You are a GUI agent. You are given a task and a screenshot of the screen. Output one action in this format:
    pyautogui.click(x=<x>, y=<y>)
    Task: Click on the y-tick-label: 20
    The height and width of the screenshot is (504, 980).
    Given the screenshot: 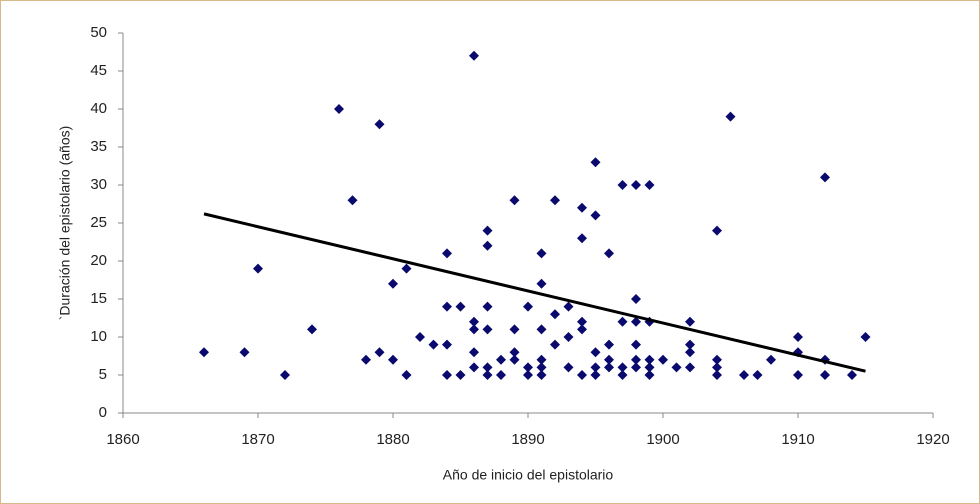 What is the action you would take?
    pyautogui.click(x=98, y=260)
    